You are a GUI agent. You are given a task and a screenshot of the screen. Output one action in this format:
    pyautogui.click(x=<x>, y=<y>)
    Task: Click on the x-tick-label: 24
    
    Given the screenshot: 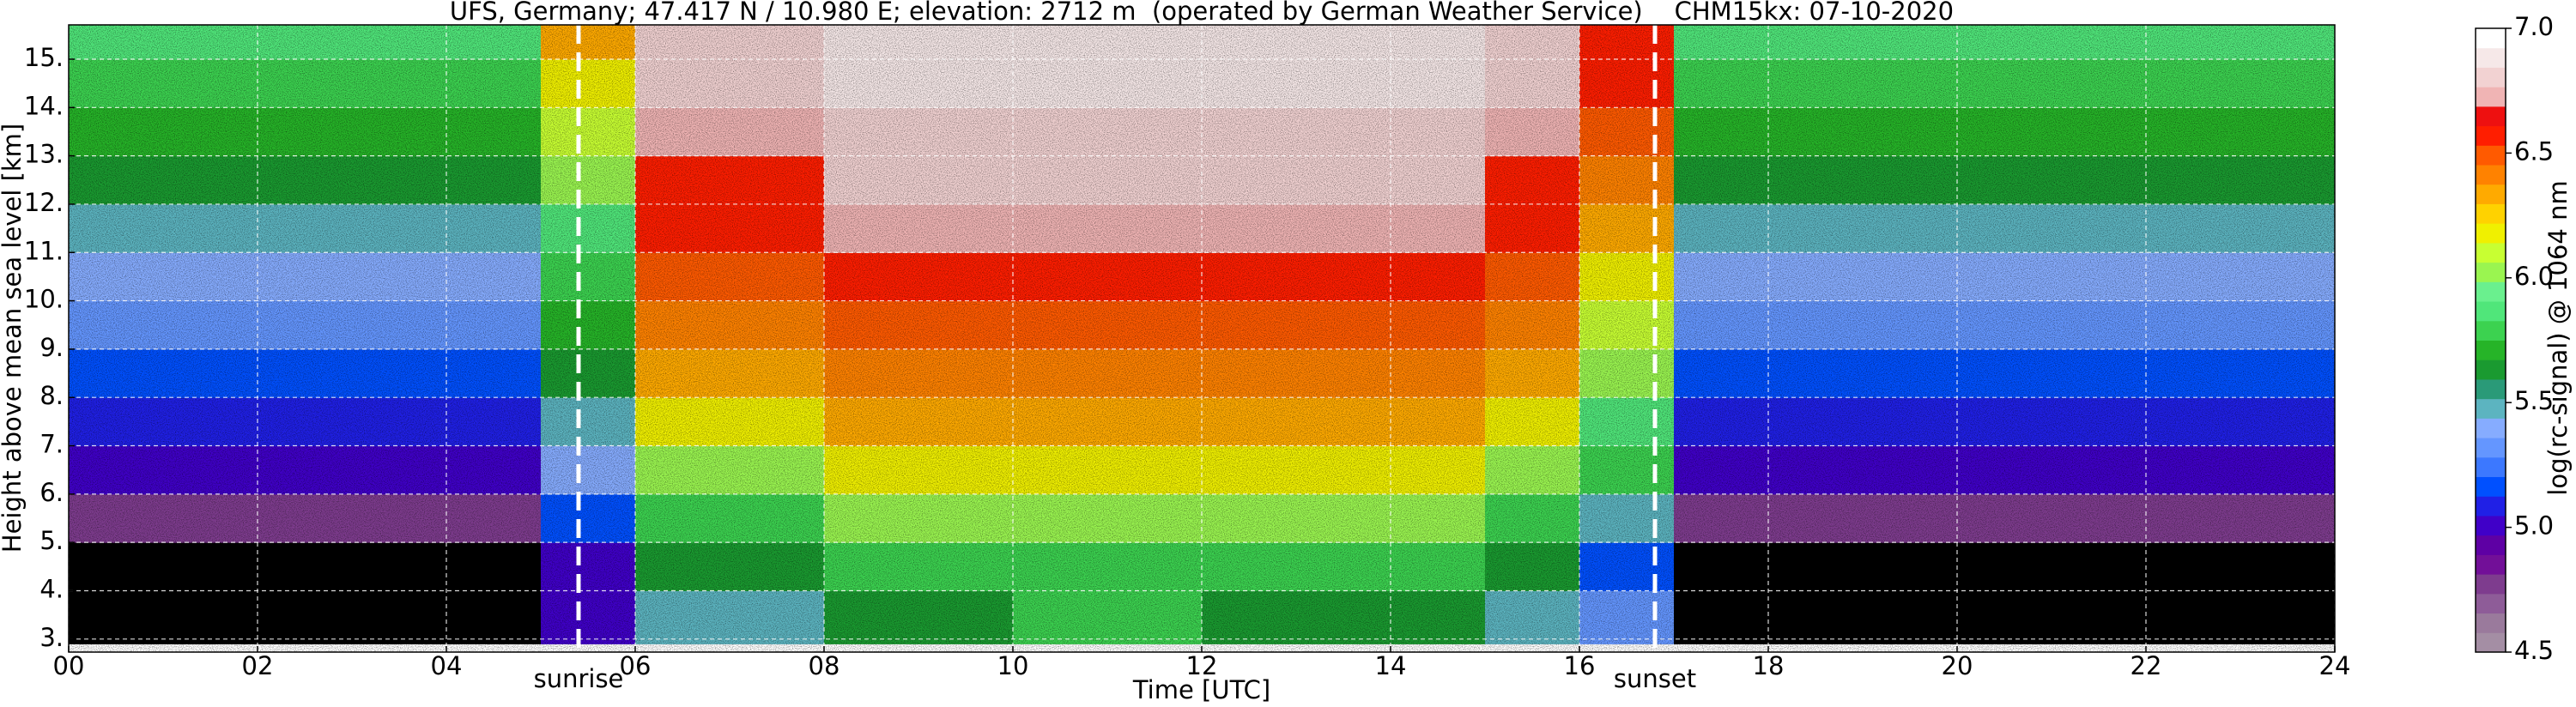 What is the action you would take?
    pyautogui.click(x=2335, y=666)
    